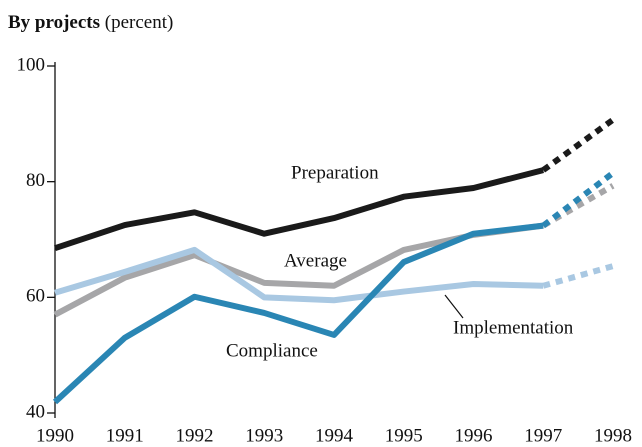 The width and height of the screenshot is (642, 447). I want to click on x-tick-label: 1993, so click(264, 435).